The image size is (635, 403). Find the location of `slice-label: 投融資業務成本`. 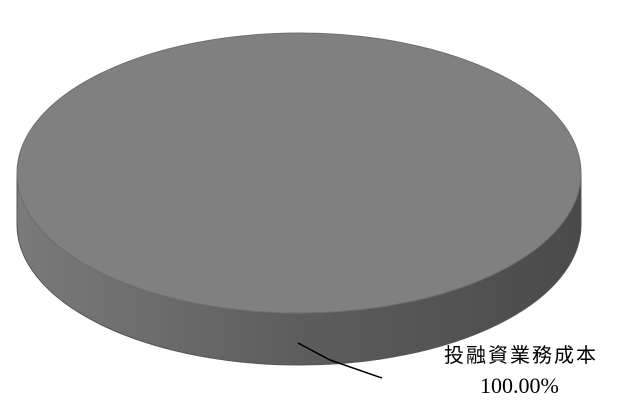

slice-label: 投融資業務成本 is located at coordinates (521, 355).